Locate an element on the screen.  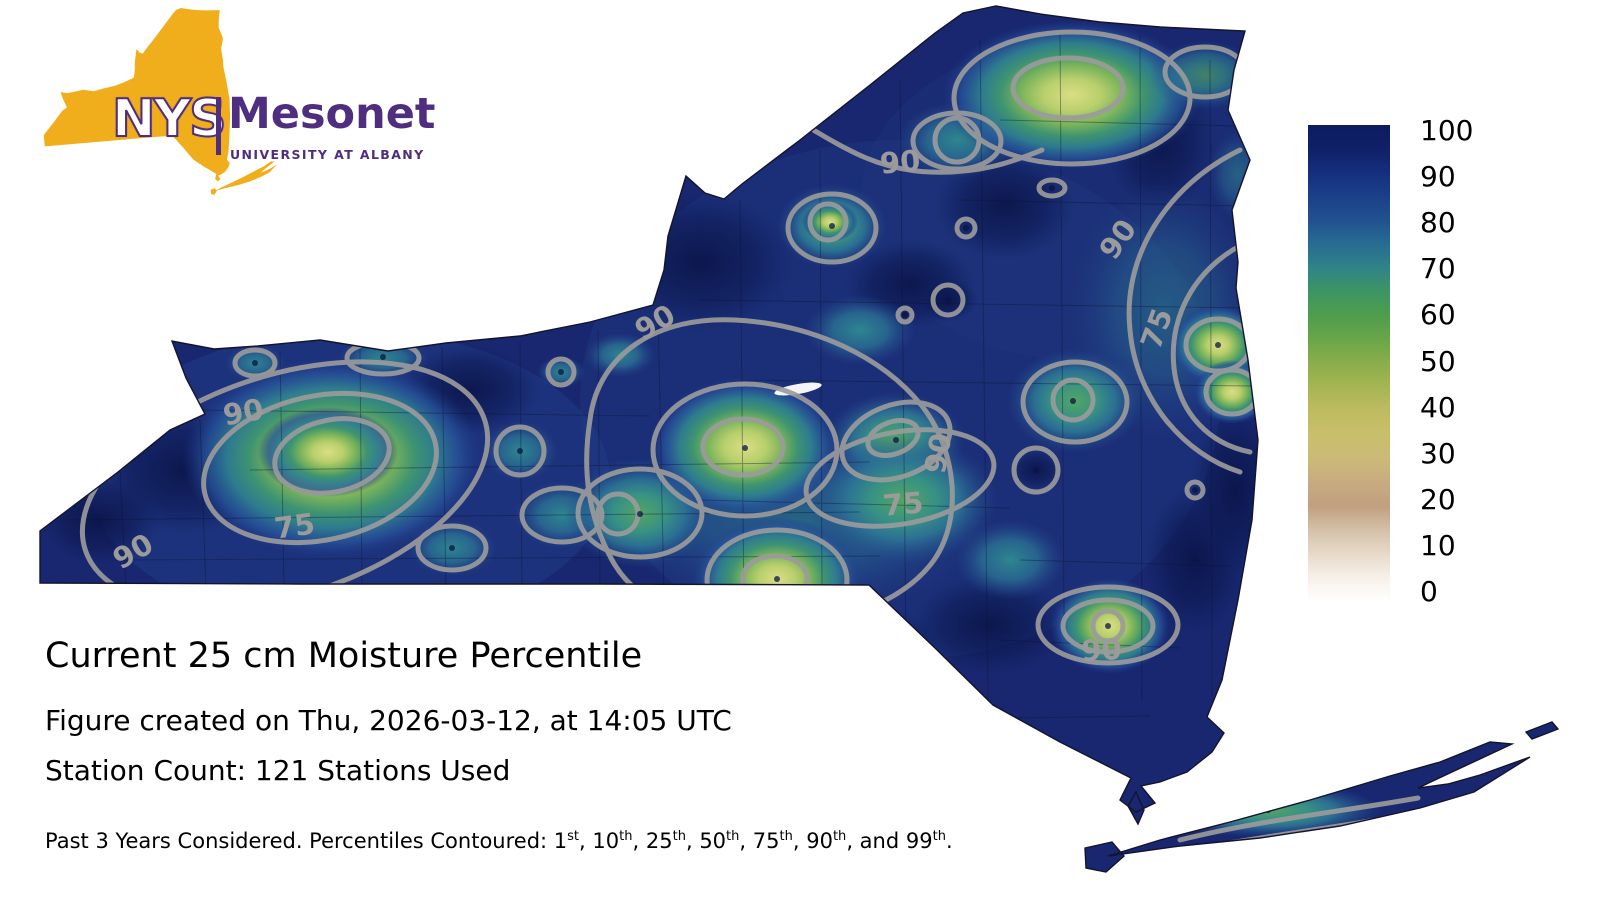
colorbar-tick-label: 20 is located at coordinates (1438, 499).